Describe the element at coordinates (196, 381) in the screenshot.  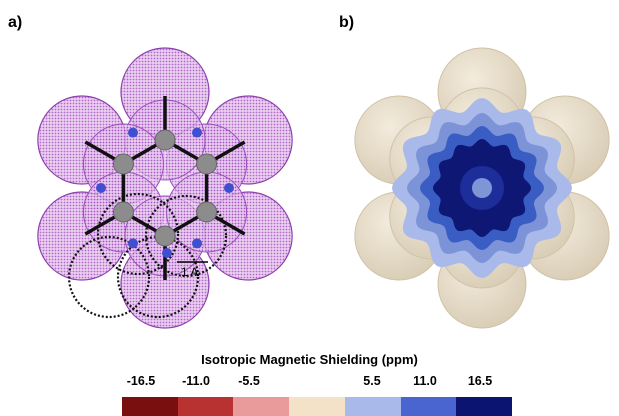
I see `colorbar-tick: -11.0` at that location.